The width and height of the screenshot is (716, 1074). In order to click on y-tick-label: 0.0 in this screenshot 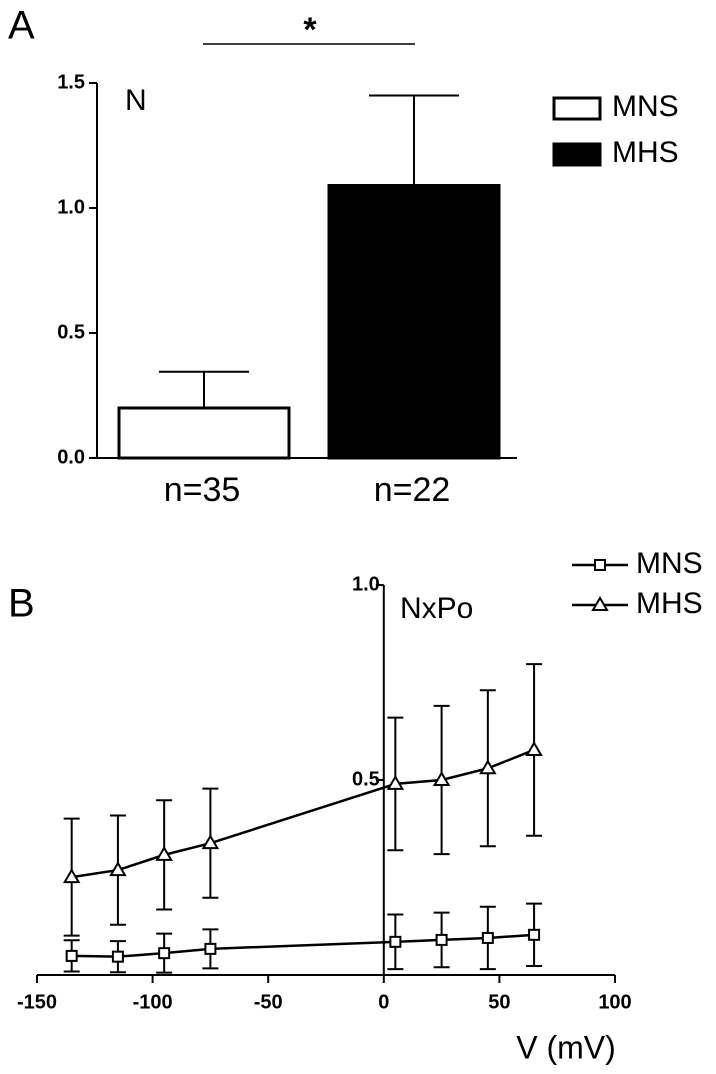, I will do `click(71, 457)`.